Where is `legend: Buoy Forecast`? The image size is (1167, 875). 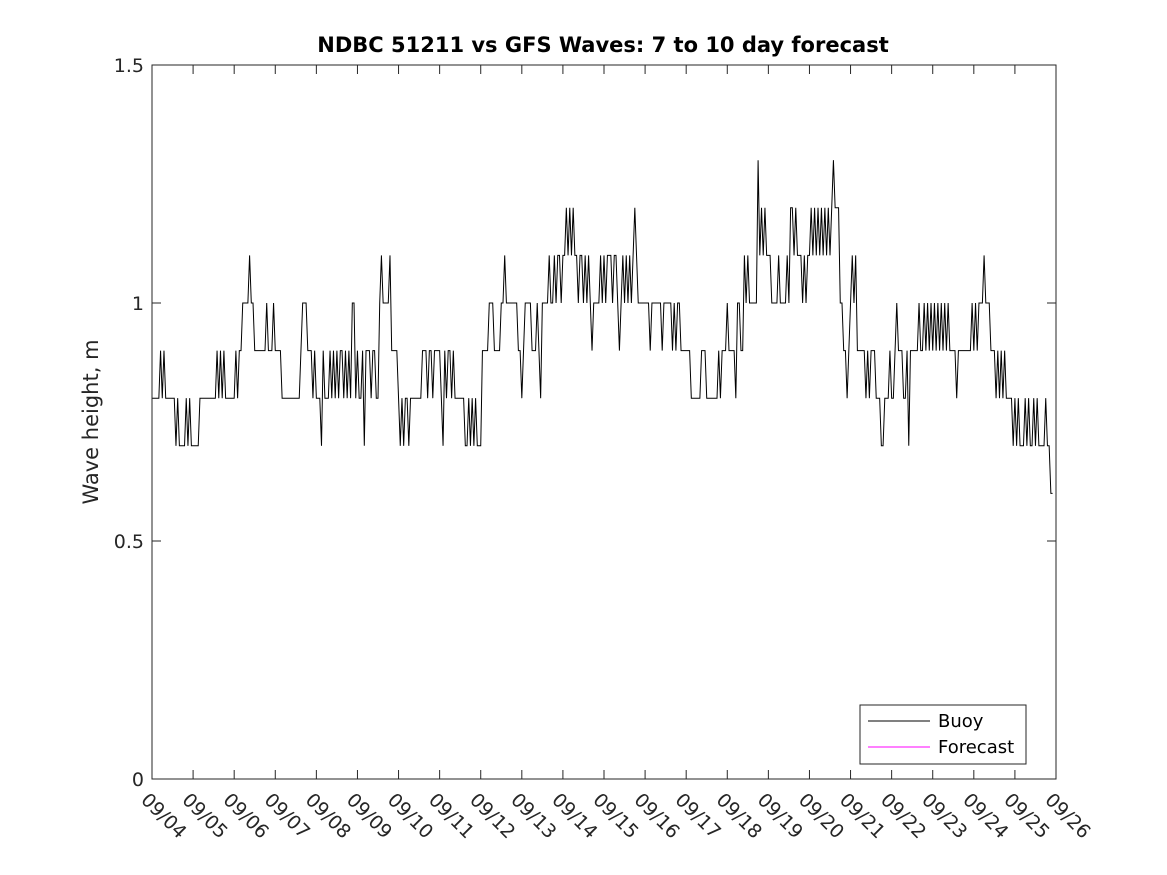
legend: Buoy Forecast is located at coordinates (943, 734).